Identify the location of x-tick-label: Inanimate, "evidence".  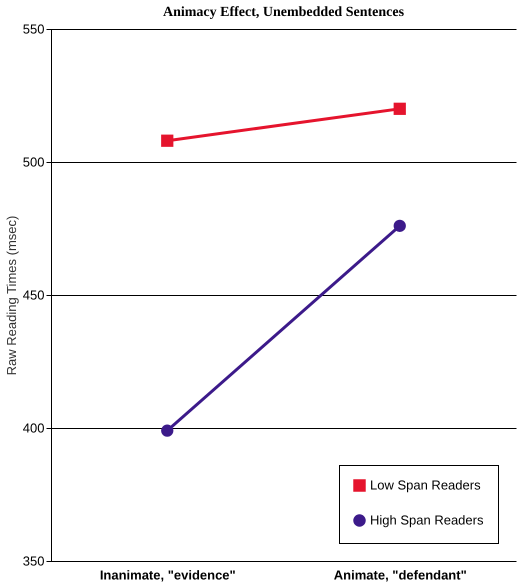
(168, 575).